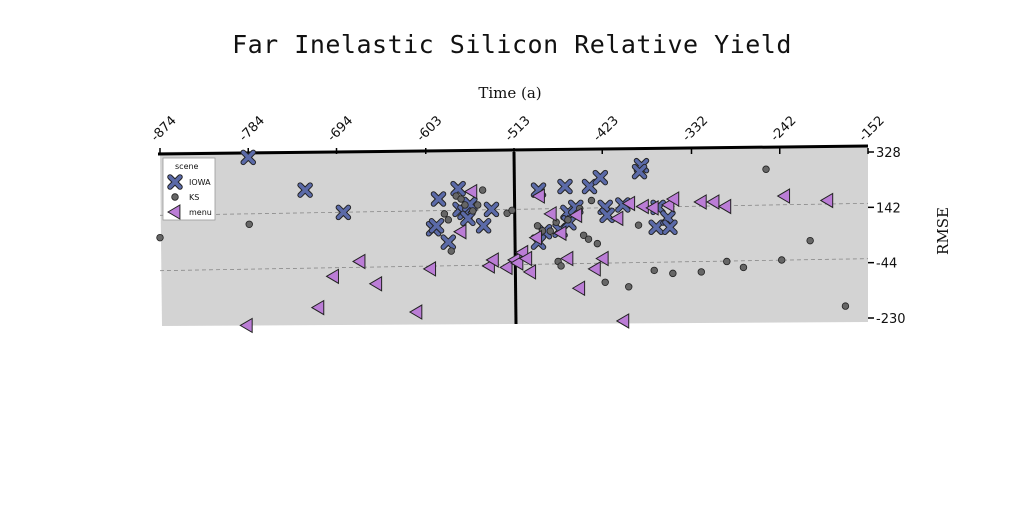 This screenshot has height=512, width=1024. Describe the element at coordinates (513, 150) in the screenshot. I see `x-axis-line` at that location.